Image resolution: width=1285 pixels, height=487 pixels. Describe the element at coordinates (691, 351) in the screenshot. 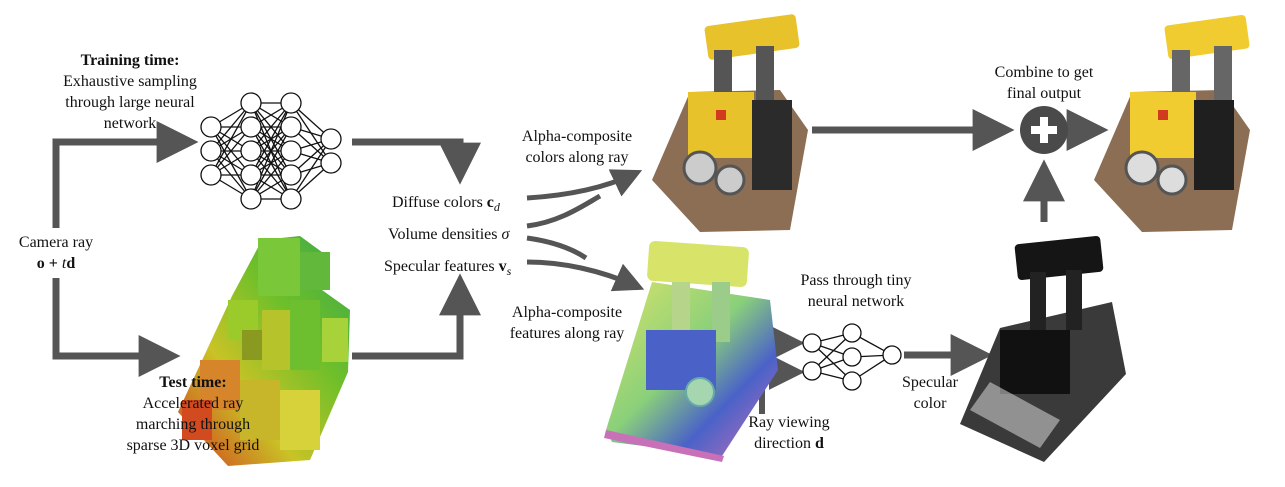

I see `specular-features-image` at that location.